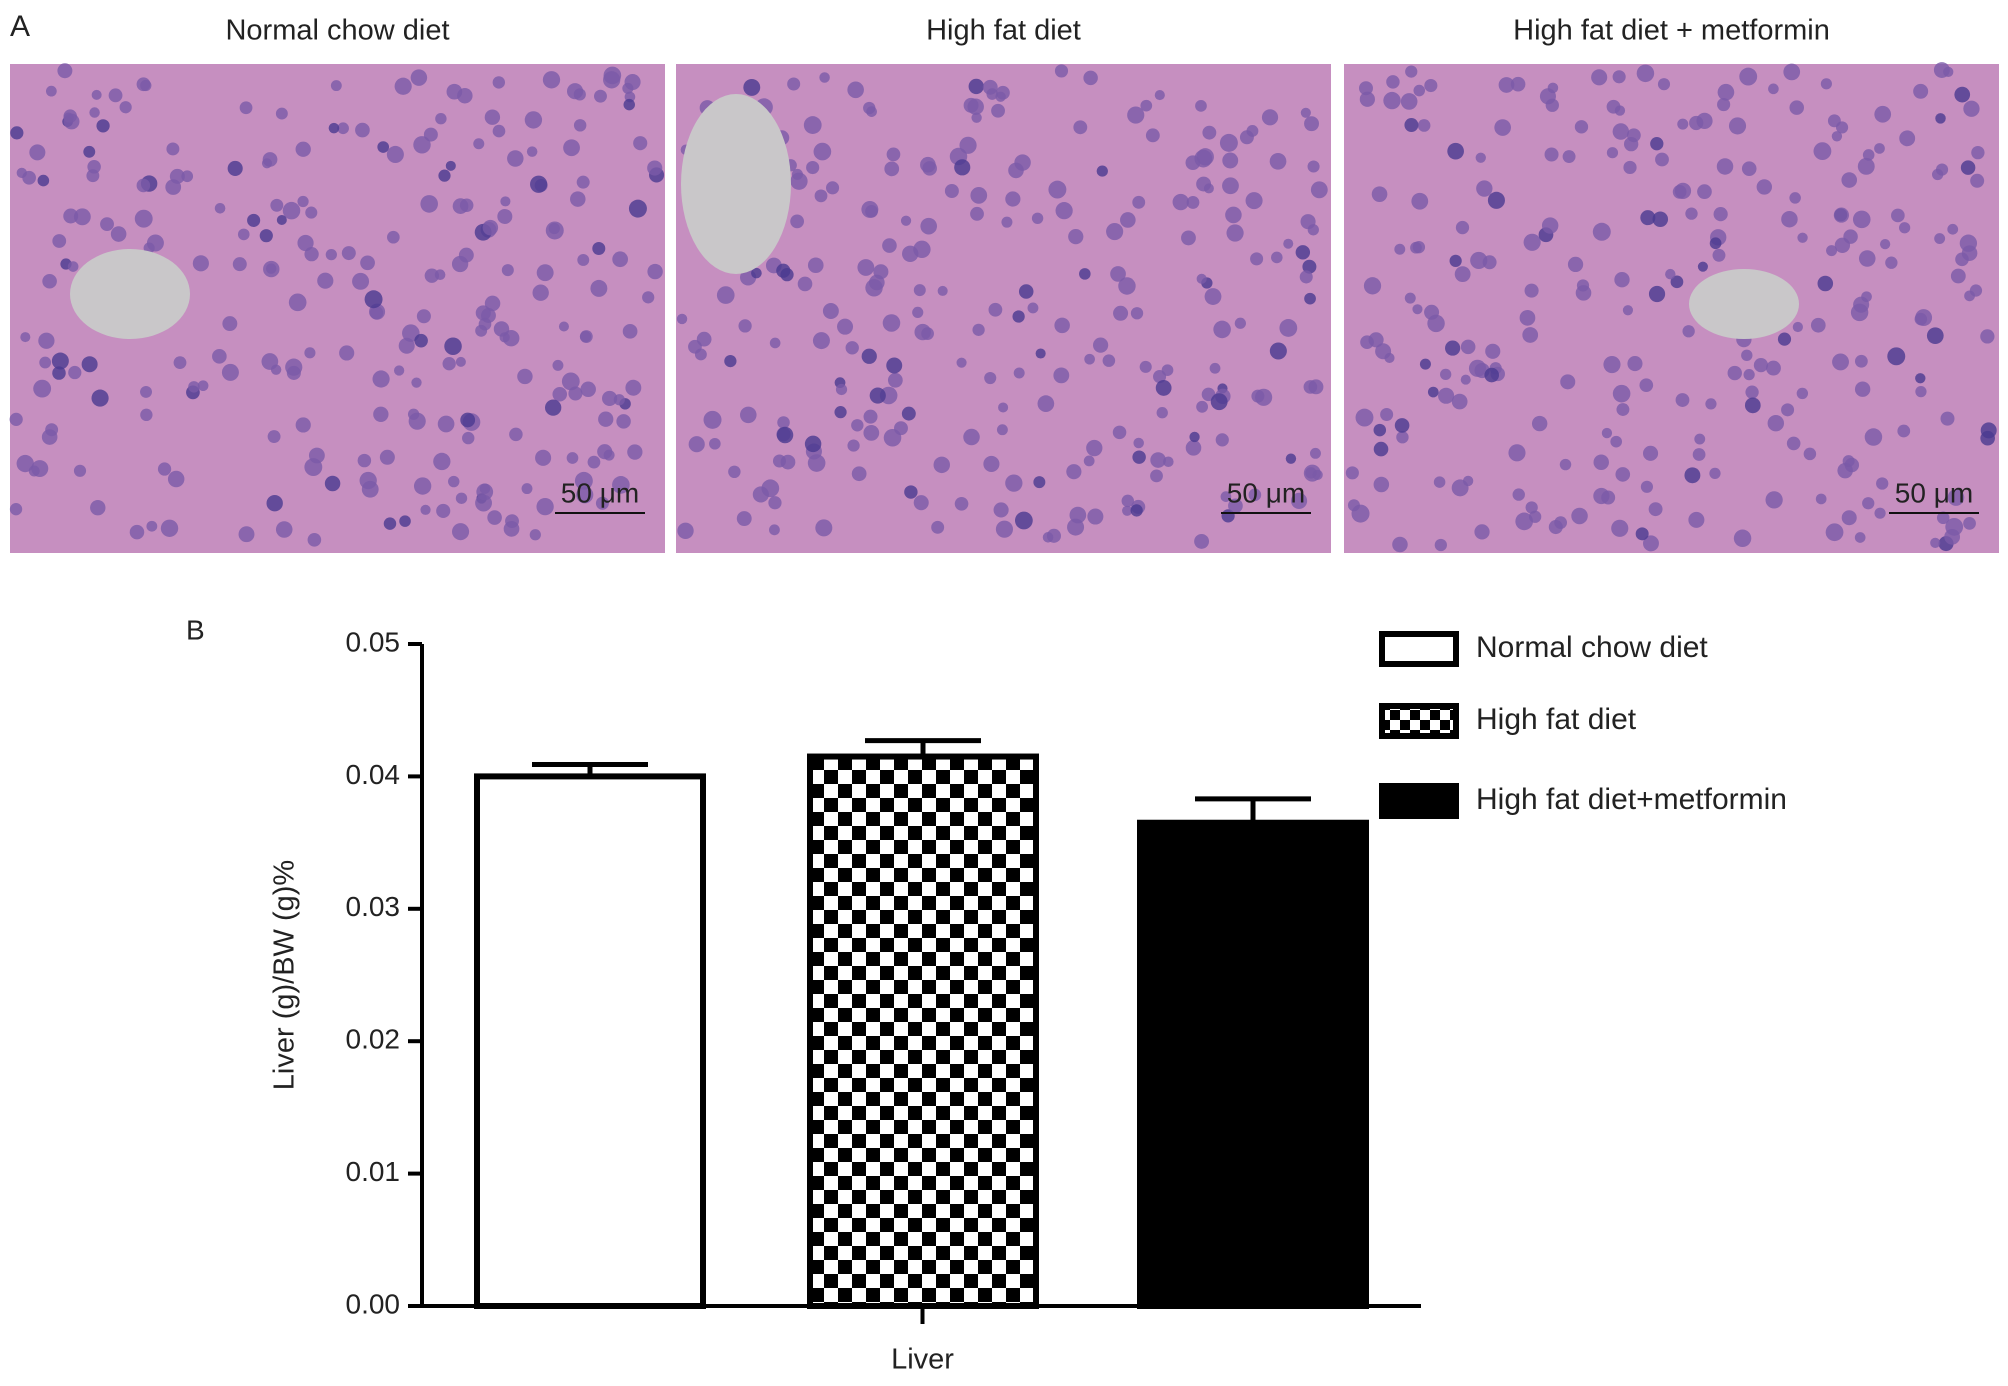 Image resolution: width=2008 pixels, height=1386 pixels. I want to click on error-bar, so click(923, 747).